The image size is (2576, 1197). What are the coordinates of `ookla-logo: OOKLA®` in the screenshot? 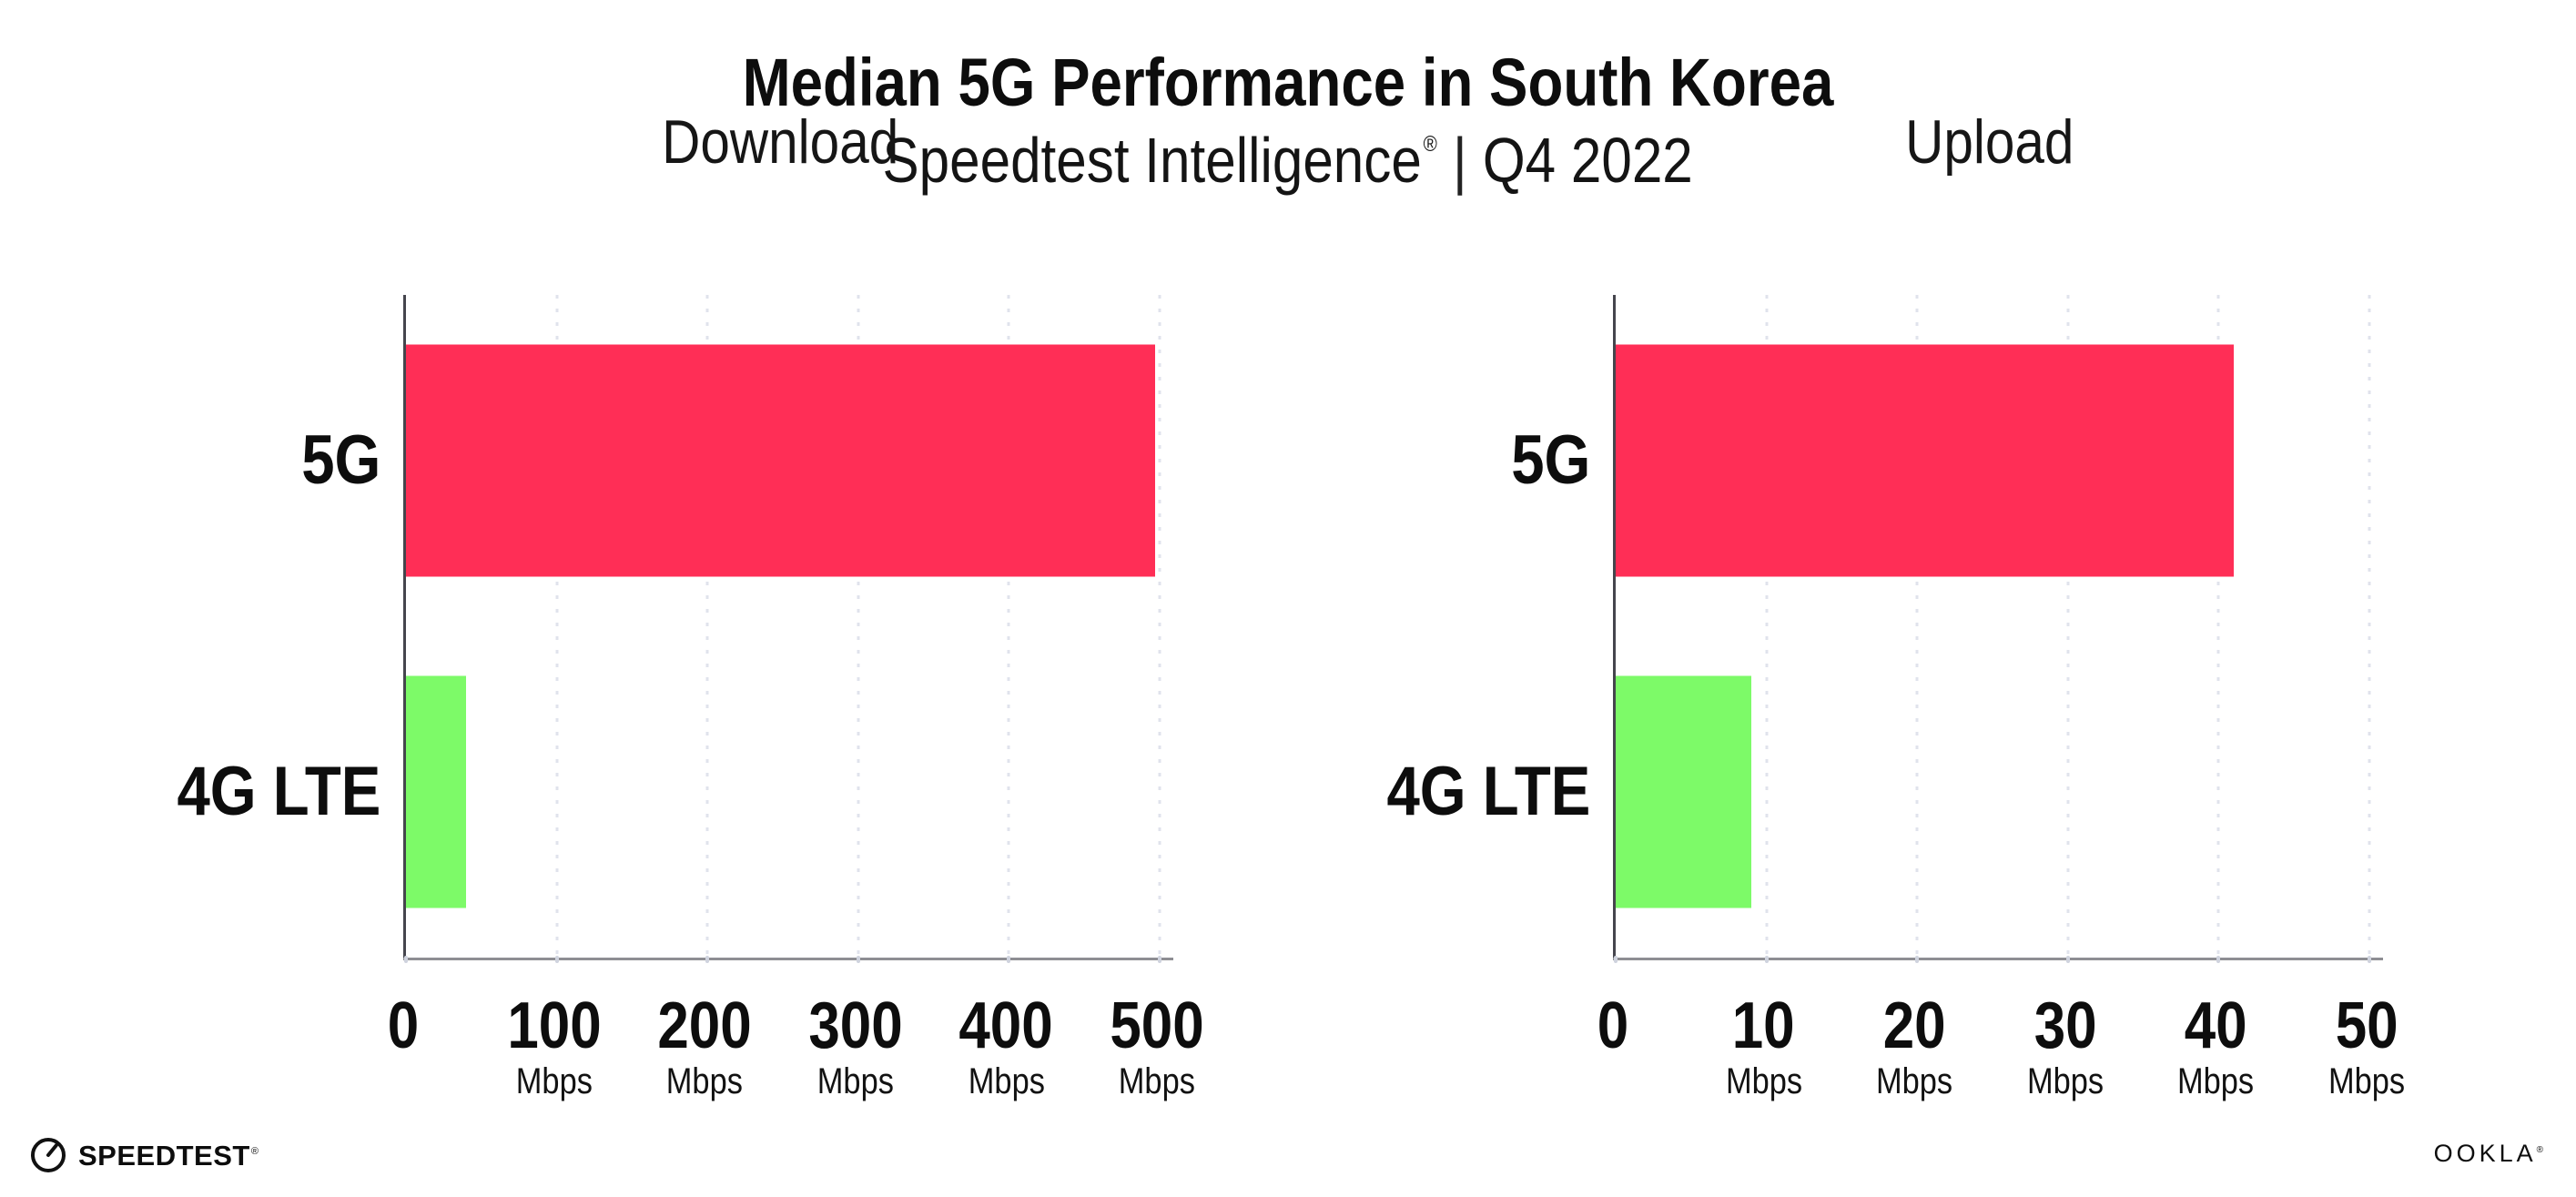 It's located at (2488, 1154).